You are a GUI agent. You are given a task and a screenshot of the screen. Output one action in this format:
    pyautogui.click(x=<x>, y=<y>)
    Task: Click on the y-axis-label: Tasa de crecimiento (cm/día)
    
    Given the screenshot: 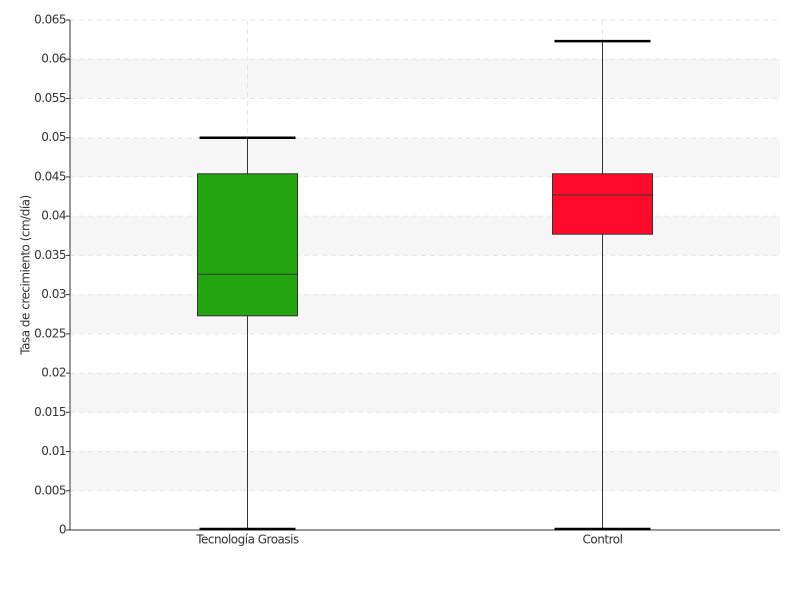 What is the action you would take?
    pyautogui.click(x=26, y=275)
    